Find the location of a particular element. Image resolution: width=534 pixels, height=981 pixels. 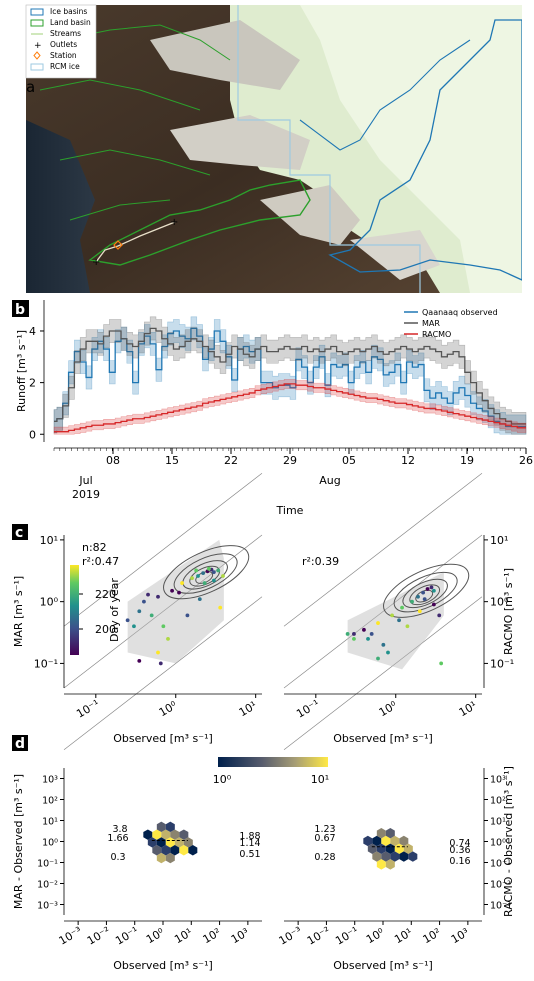

panel-label-a: a is located at coordinates (30, 87).